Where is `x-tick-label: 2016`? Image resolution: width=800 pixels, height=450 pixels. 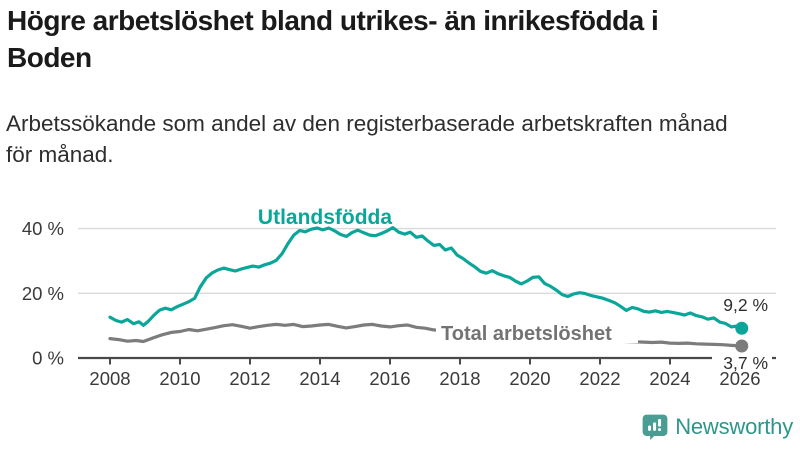
x-tick-label: 2016 is located at coordinates (389, 378).